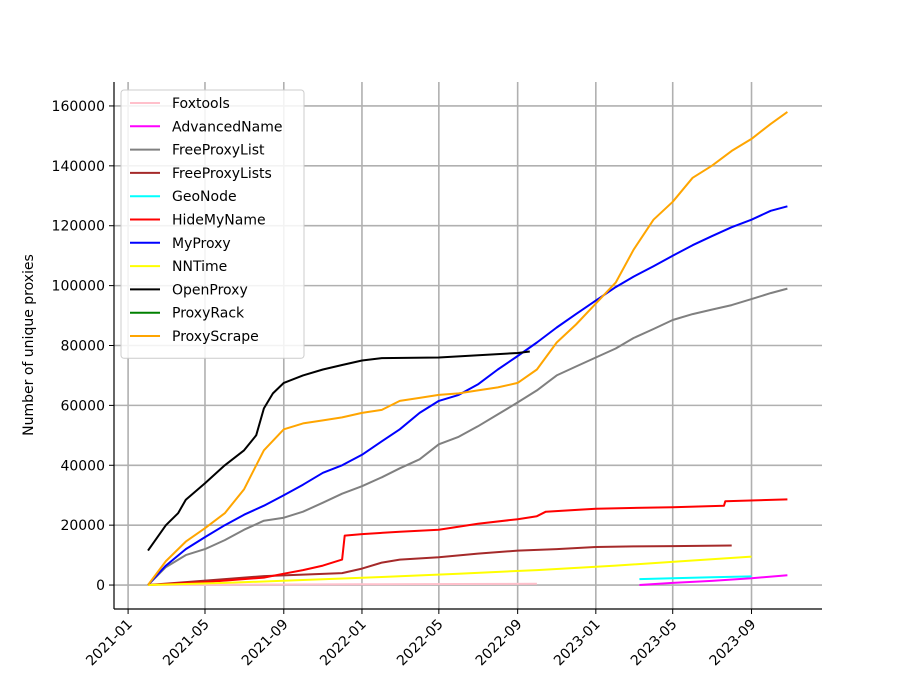 The width and height of the screenshot is (913, 685). Describe the element at coordinates (342, 584) in the screenshot. I see `series-line-foxtools` at that location.